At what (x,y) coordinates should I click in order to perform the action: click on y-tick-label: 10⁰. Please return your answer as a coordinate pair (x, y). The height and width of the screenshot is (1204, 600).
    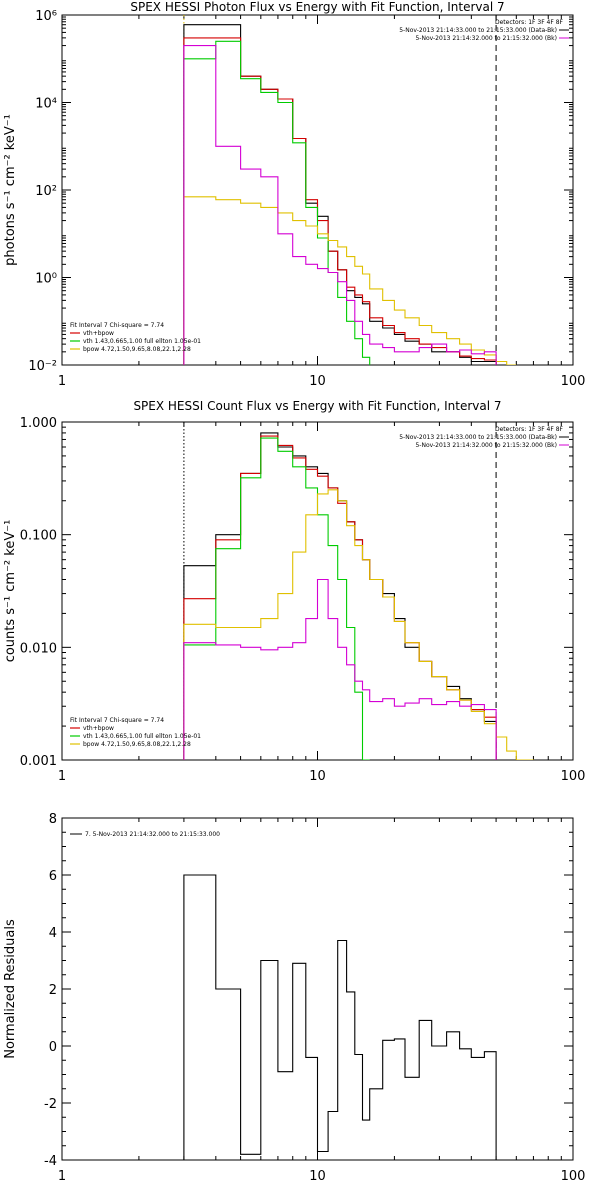
    Looking at the image, I should click on (46, 279).